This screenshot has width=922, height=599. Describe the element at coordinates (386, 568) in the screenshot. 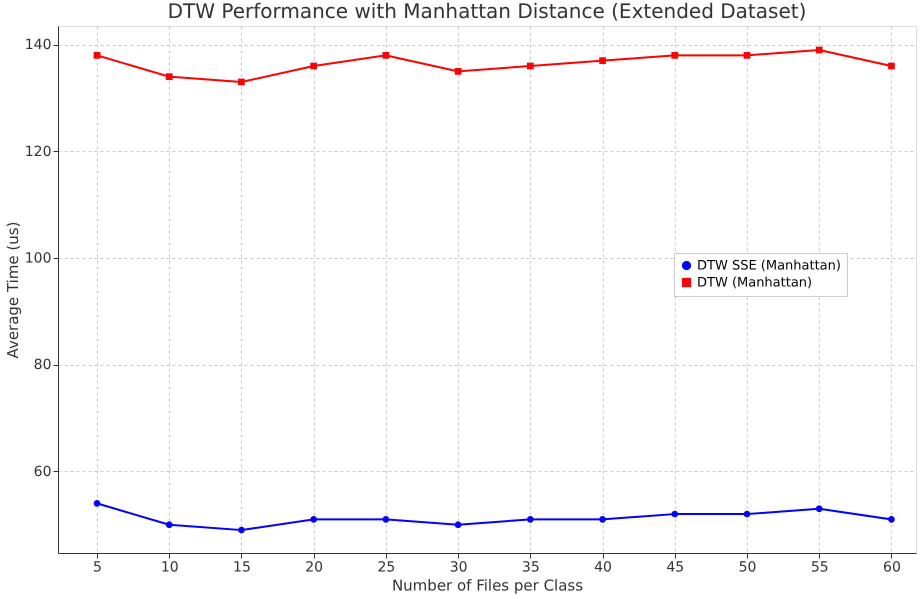

I see `x-tick-label: 25` at that location.